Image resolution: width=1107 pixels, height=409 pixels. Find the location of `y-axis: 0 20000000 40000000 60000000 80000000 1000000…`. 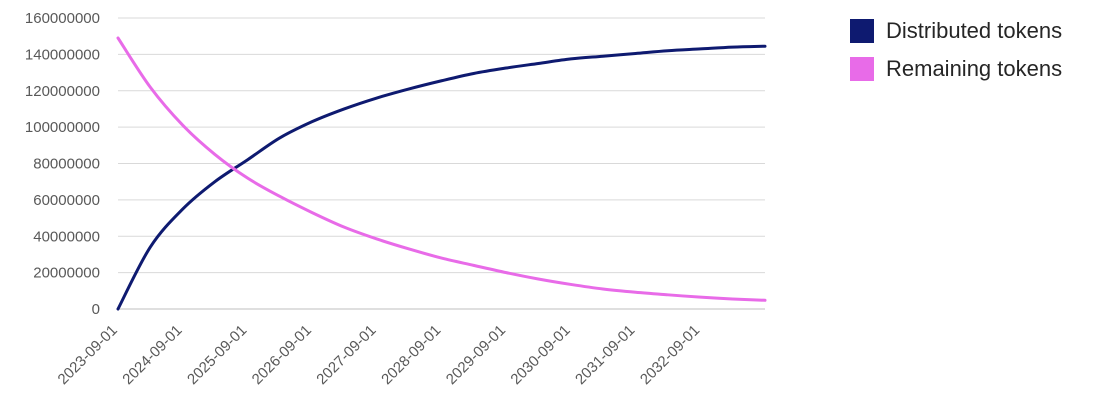

y-axis: 0 20000000 40000000 60000000 80000000 1000000… is located at coordinates (62, 164).